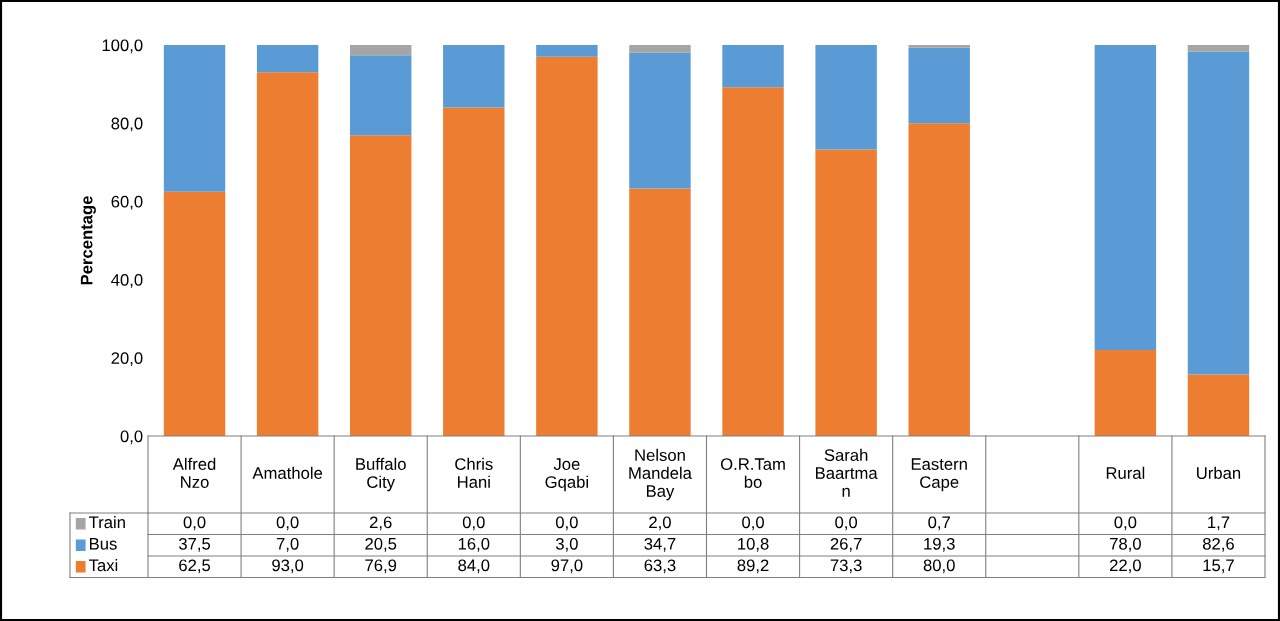 The width and height of the screenshot is (1280, 621). Describe the element at coordinates (381, 544) in the screenshot. I see `data-label: 20,5` at that location.